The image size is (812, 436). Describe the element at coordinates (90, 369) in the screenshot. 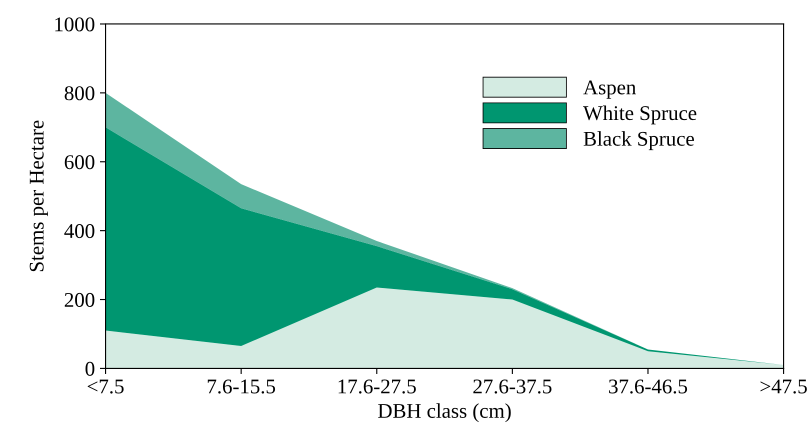

I see `y-tick-label: 0` at that location.